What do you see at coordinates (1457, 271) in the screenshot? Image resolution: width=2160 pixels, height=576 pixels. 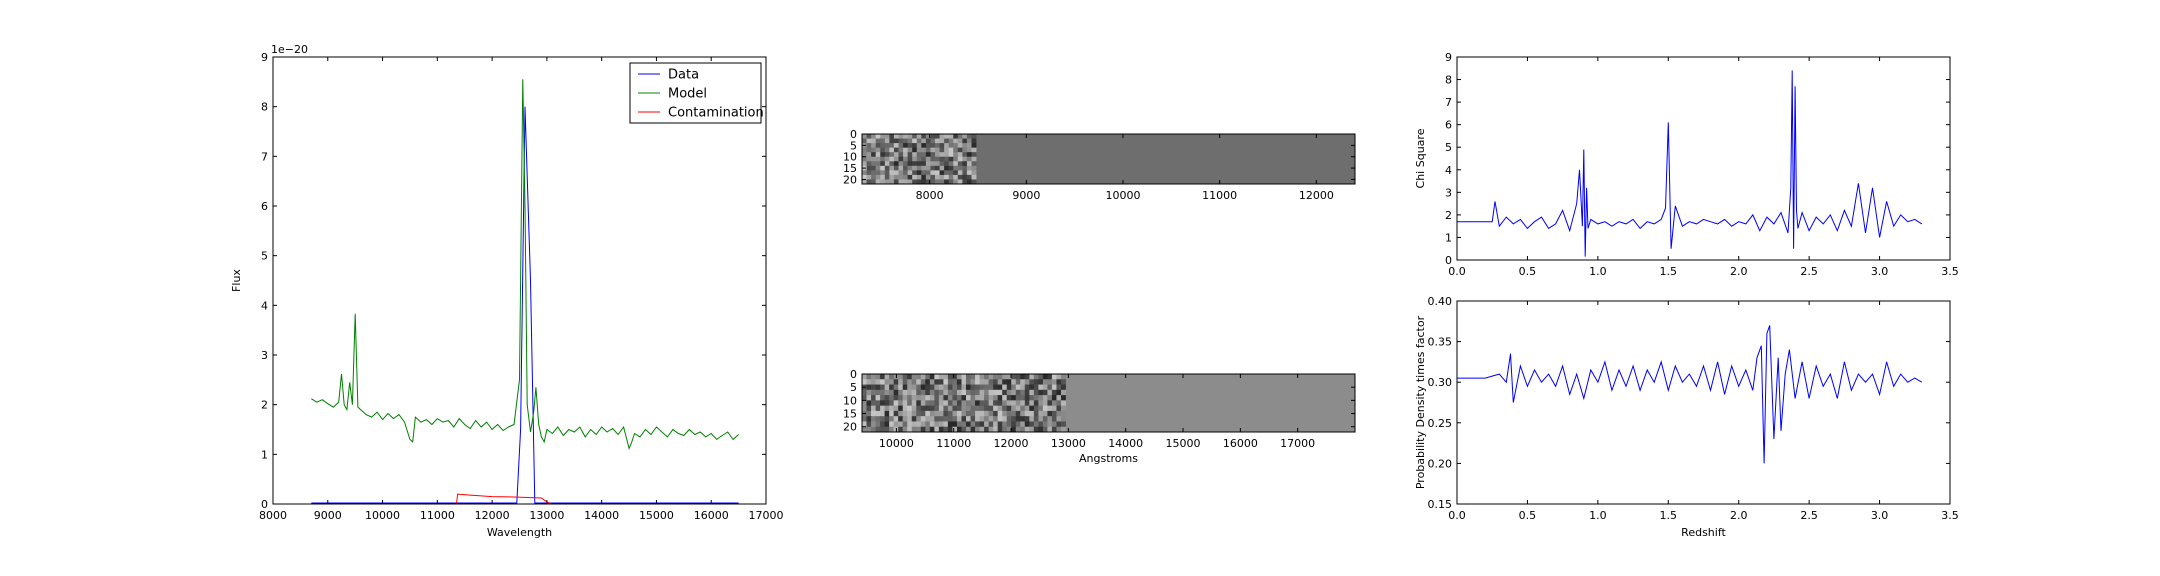 I see `x-tick-label: 0.0` at bounding box center [1457, 271].